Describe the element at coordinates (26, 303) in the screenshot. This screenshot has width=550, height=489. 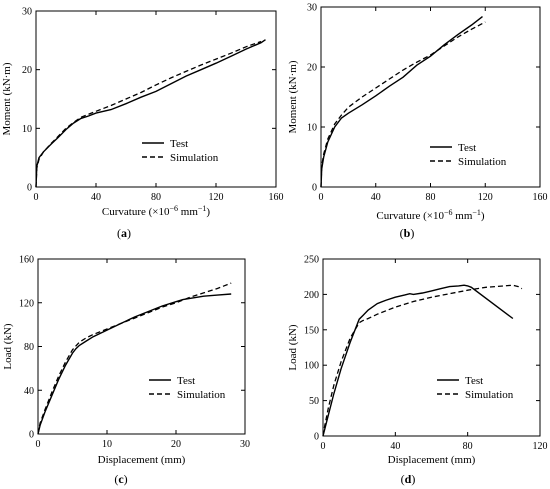
I see `y-tick-label: 120` at that location.